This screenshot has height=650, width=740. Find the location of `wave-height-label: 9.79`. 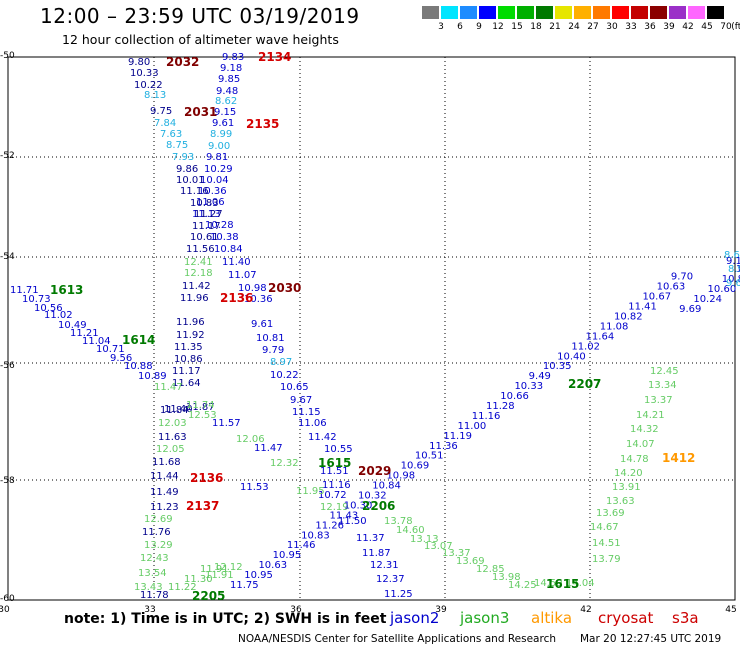

wave-height-label: 9.79 is located at coordinates (273, 350).